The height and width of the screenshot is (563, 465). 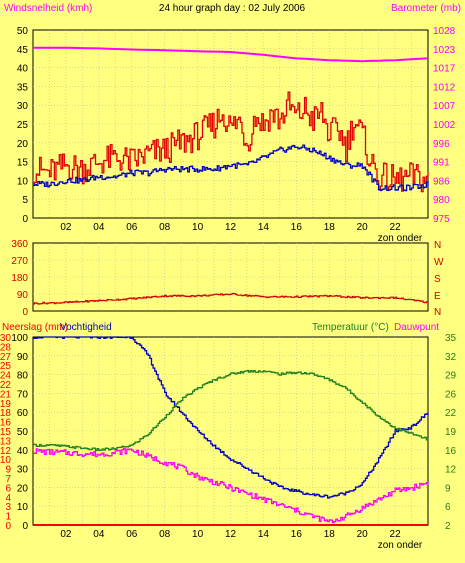 I want to click on y-tick-label: 980, so click(x=441, y=200).